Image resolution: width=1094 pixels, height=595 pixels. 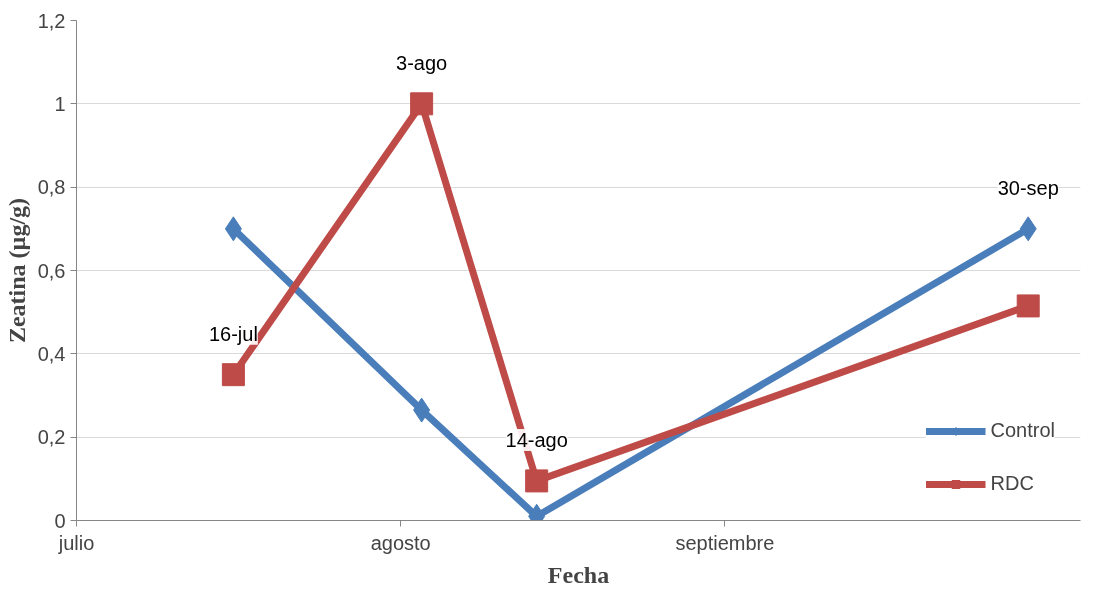 I want to click on y-tick-label: 1,2, so click(x=51, y=20).